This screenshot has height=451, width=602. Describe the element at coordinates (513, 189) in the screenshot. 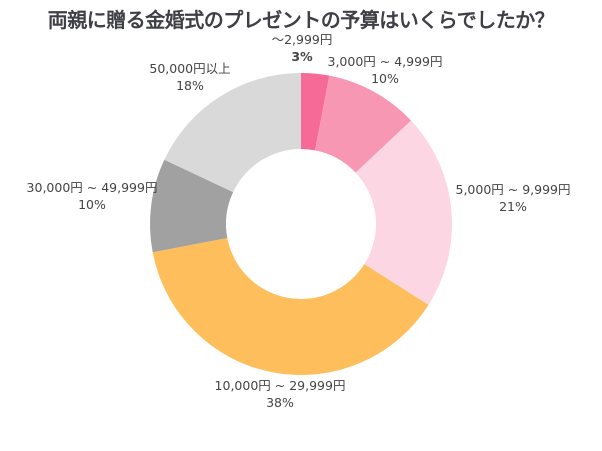

I see `category-label: 5,000円 ~ 9,999円` at that location.